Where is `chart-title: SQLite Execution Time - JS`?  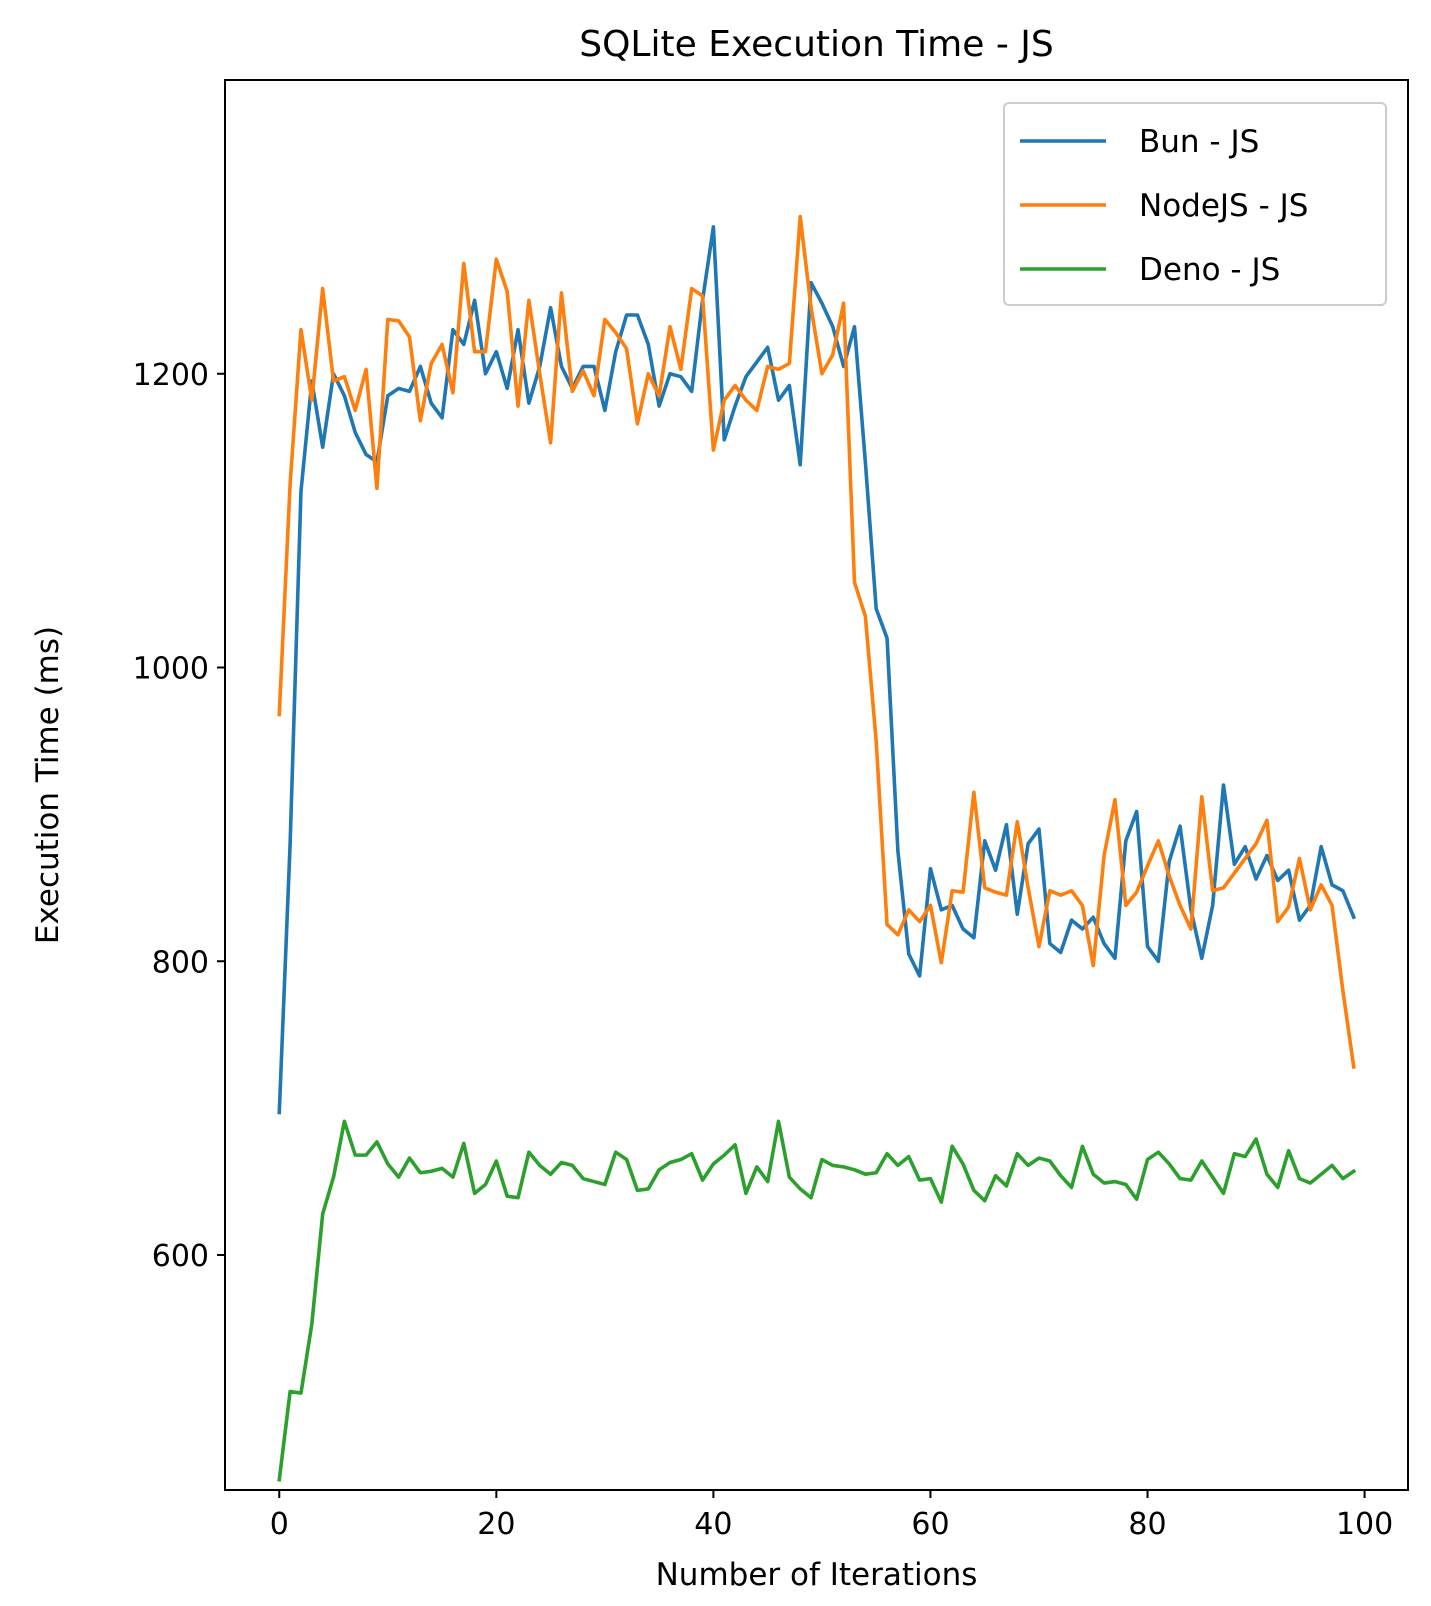
chart-title: SQLite Execution Time - JS is located at coordinates (816, 44).